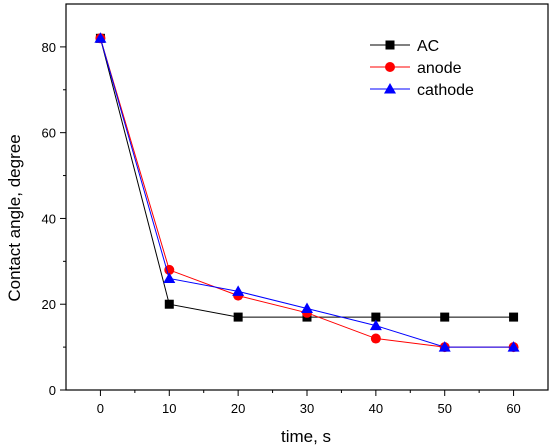 The image size is (550, 447). Describe the element at coordinates (390, 67) in the screenshot. I see `legend-marker-anode` at that location.